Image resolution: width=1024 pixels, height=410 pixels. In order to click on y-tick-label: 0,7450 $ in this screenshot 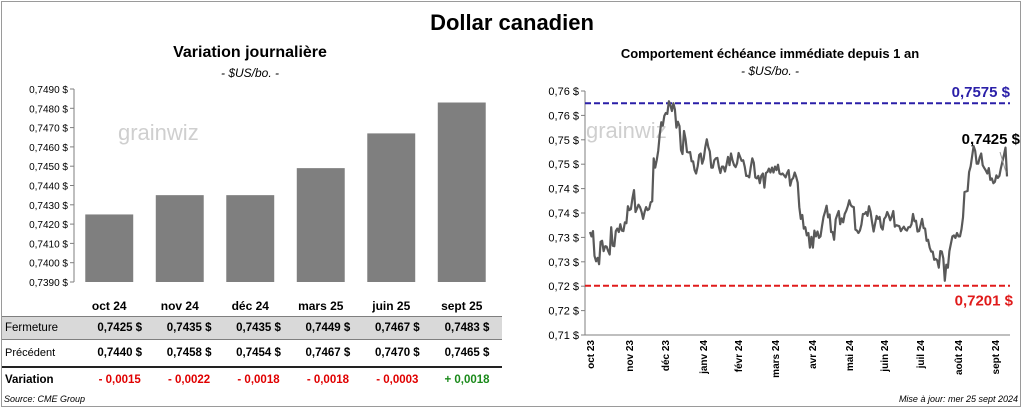, I will do `click(48, 167)`.